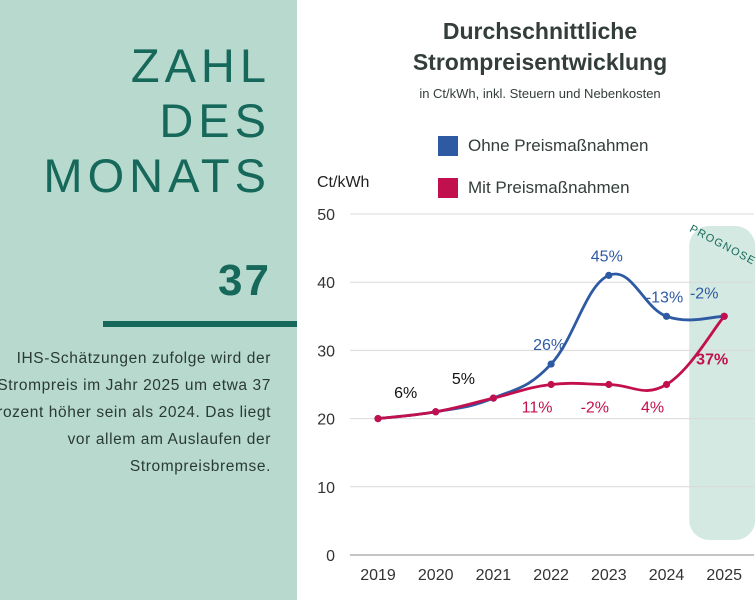 The height and width of the screenshot is (600, 756). What do you see at coordinates (326, 488) in the screenshot?
I see `y-tick-label: 10` at bounding box center [326, 488].